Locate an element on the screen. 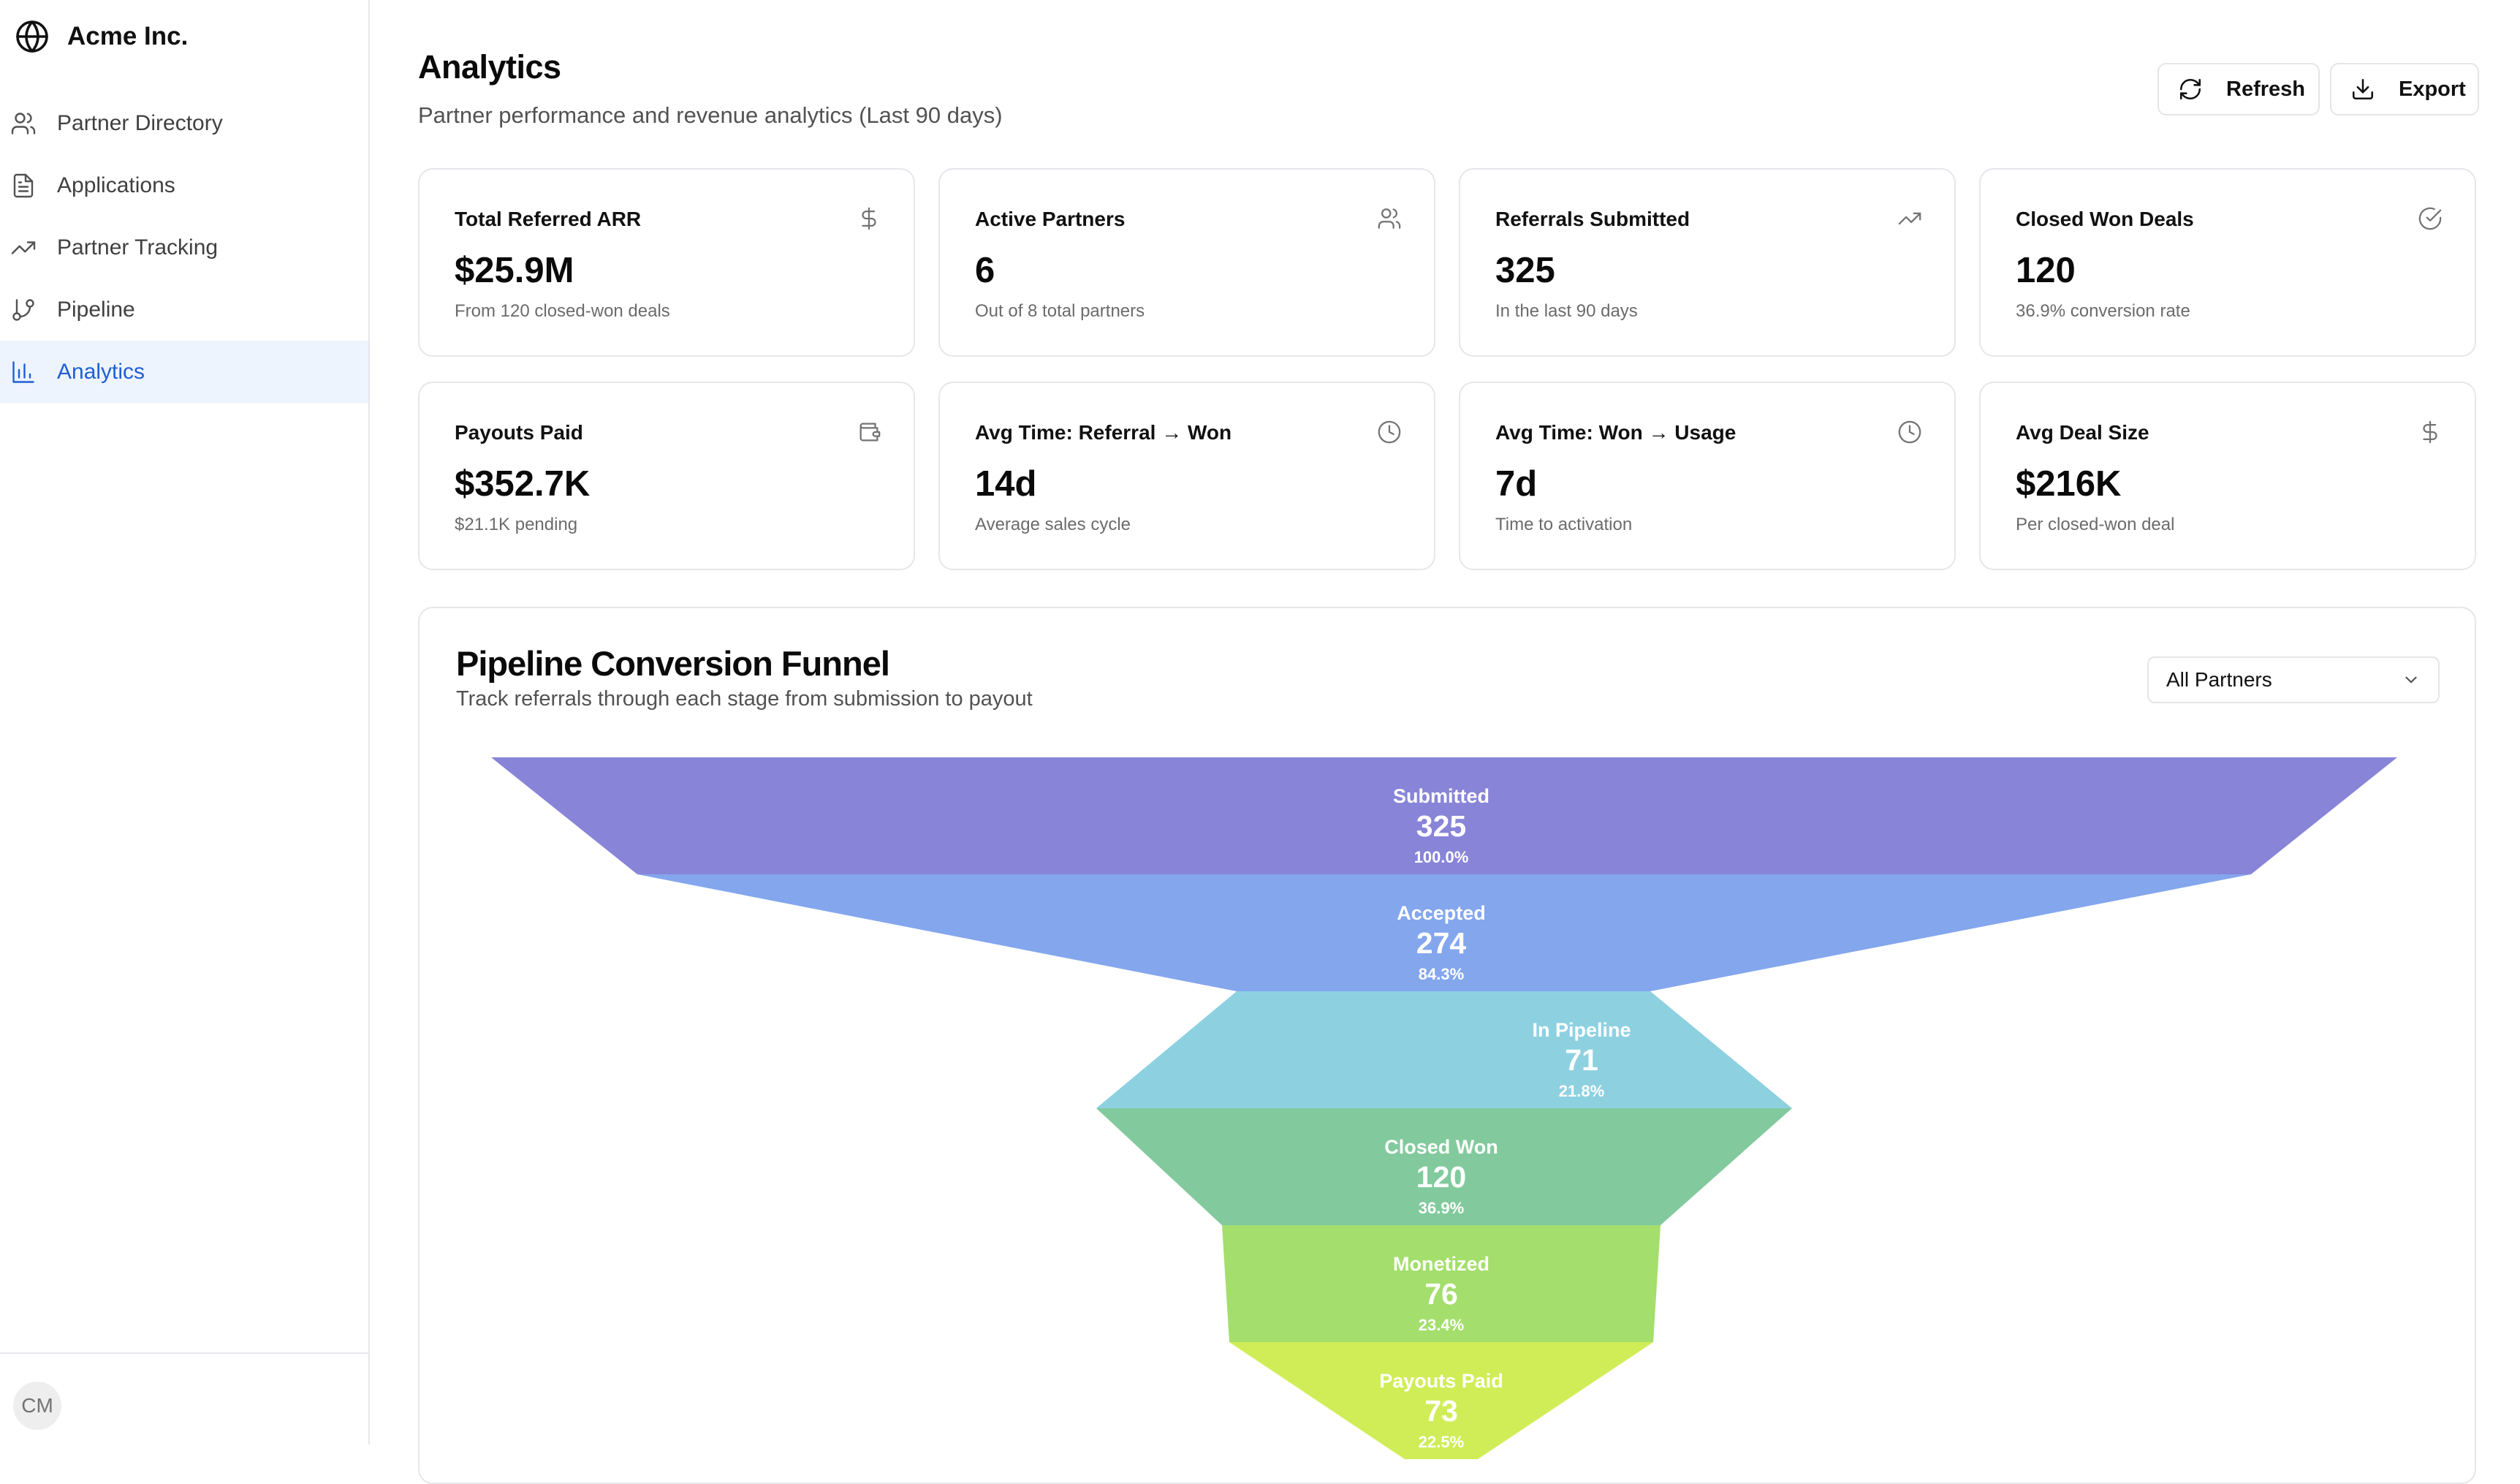 The image size is (2520, 1484). refresh-icon is located at coordinates (2190, 89).